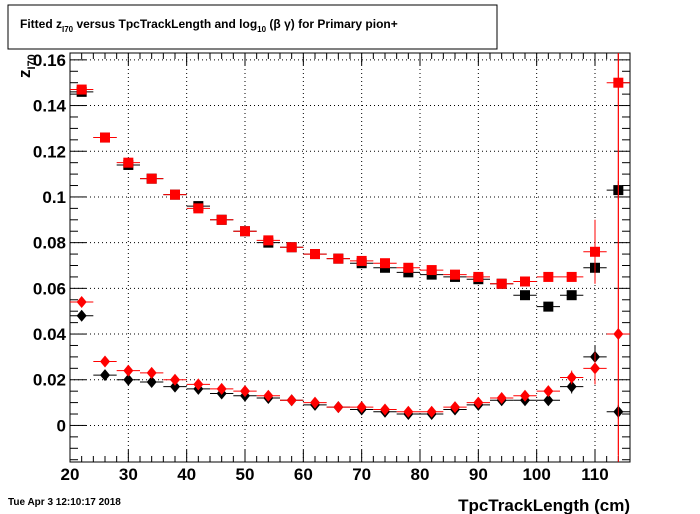 Image resolution: width=700 pixels, height=514 pixels. What do you see at coordinates (50, 106) in the screenshot?
I see `y-tick-label: 0.14` at bounding box center [50, 106].